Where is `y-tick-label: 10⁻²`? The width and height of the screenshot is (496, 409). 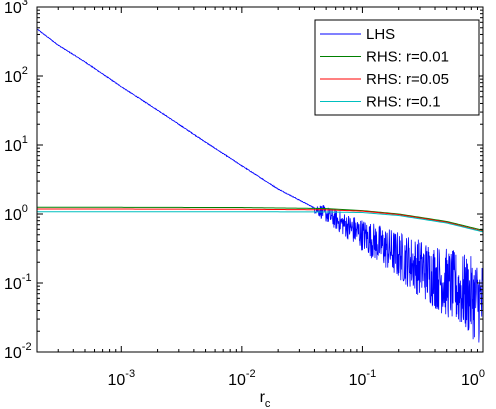
y-tick-label: 10⁻² is located at coordinates (18, 351).